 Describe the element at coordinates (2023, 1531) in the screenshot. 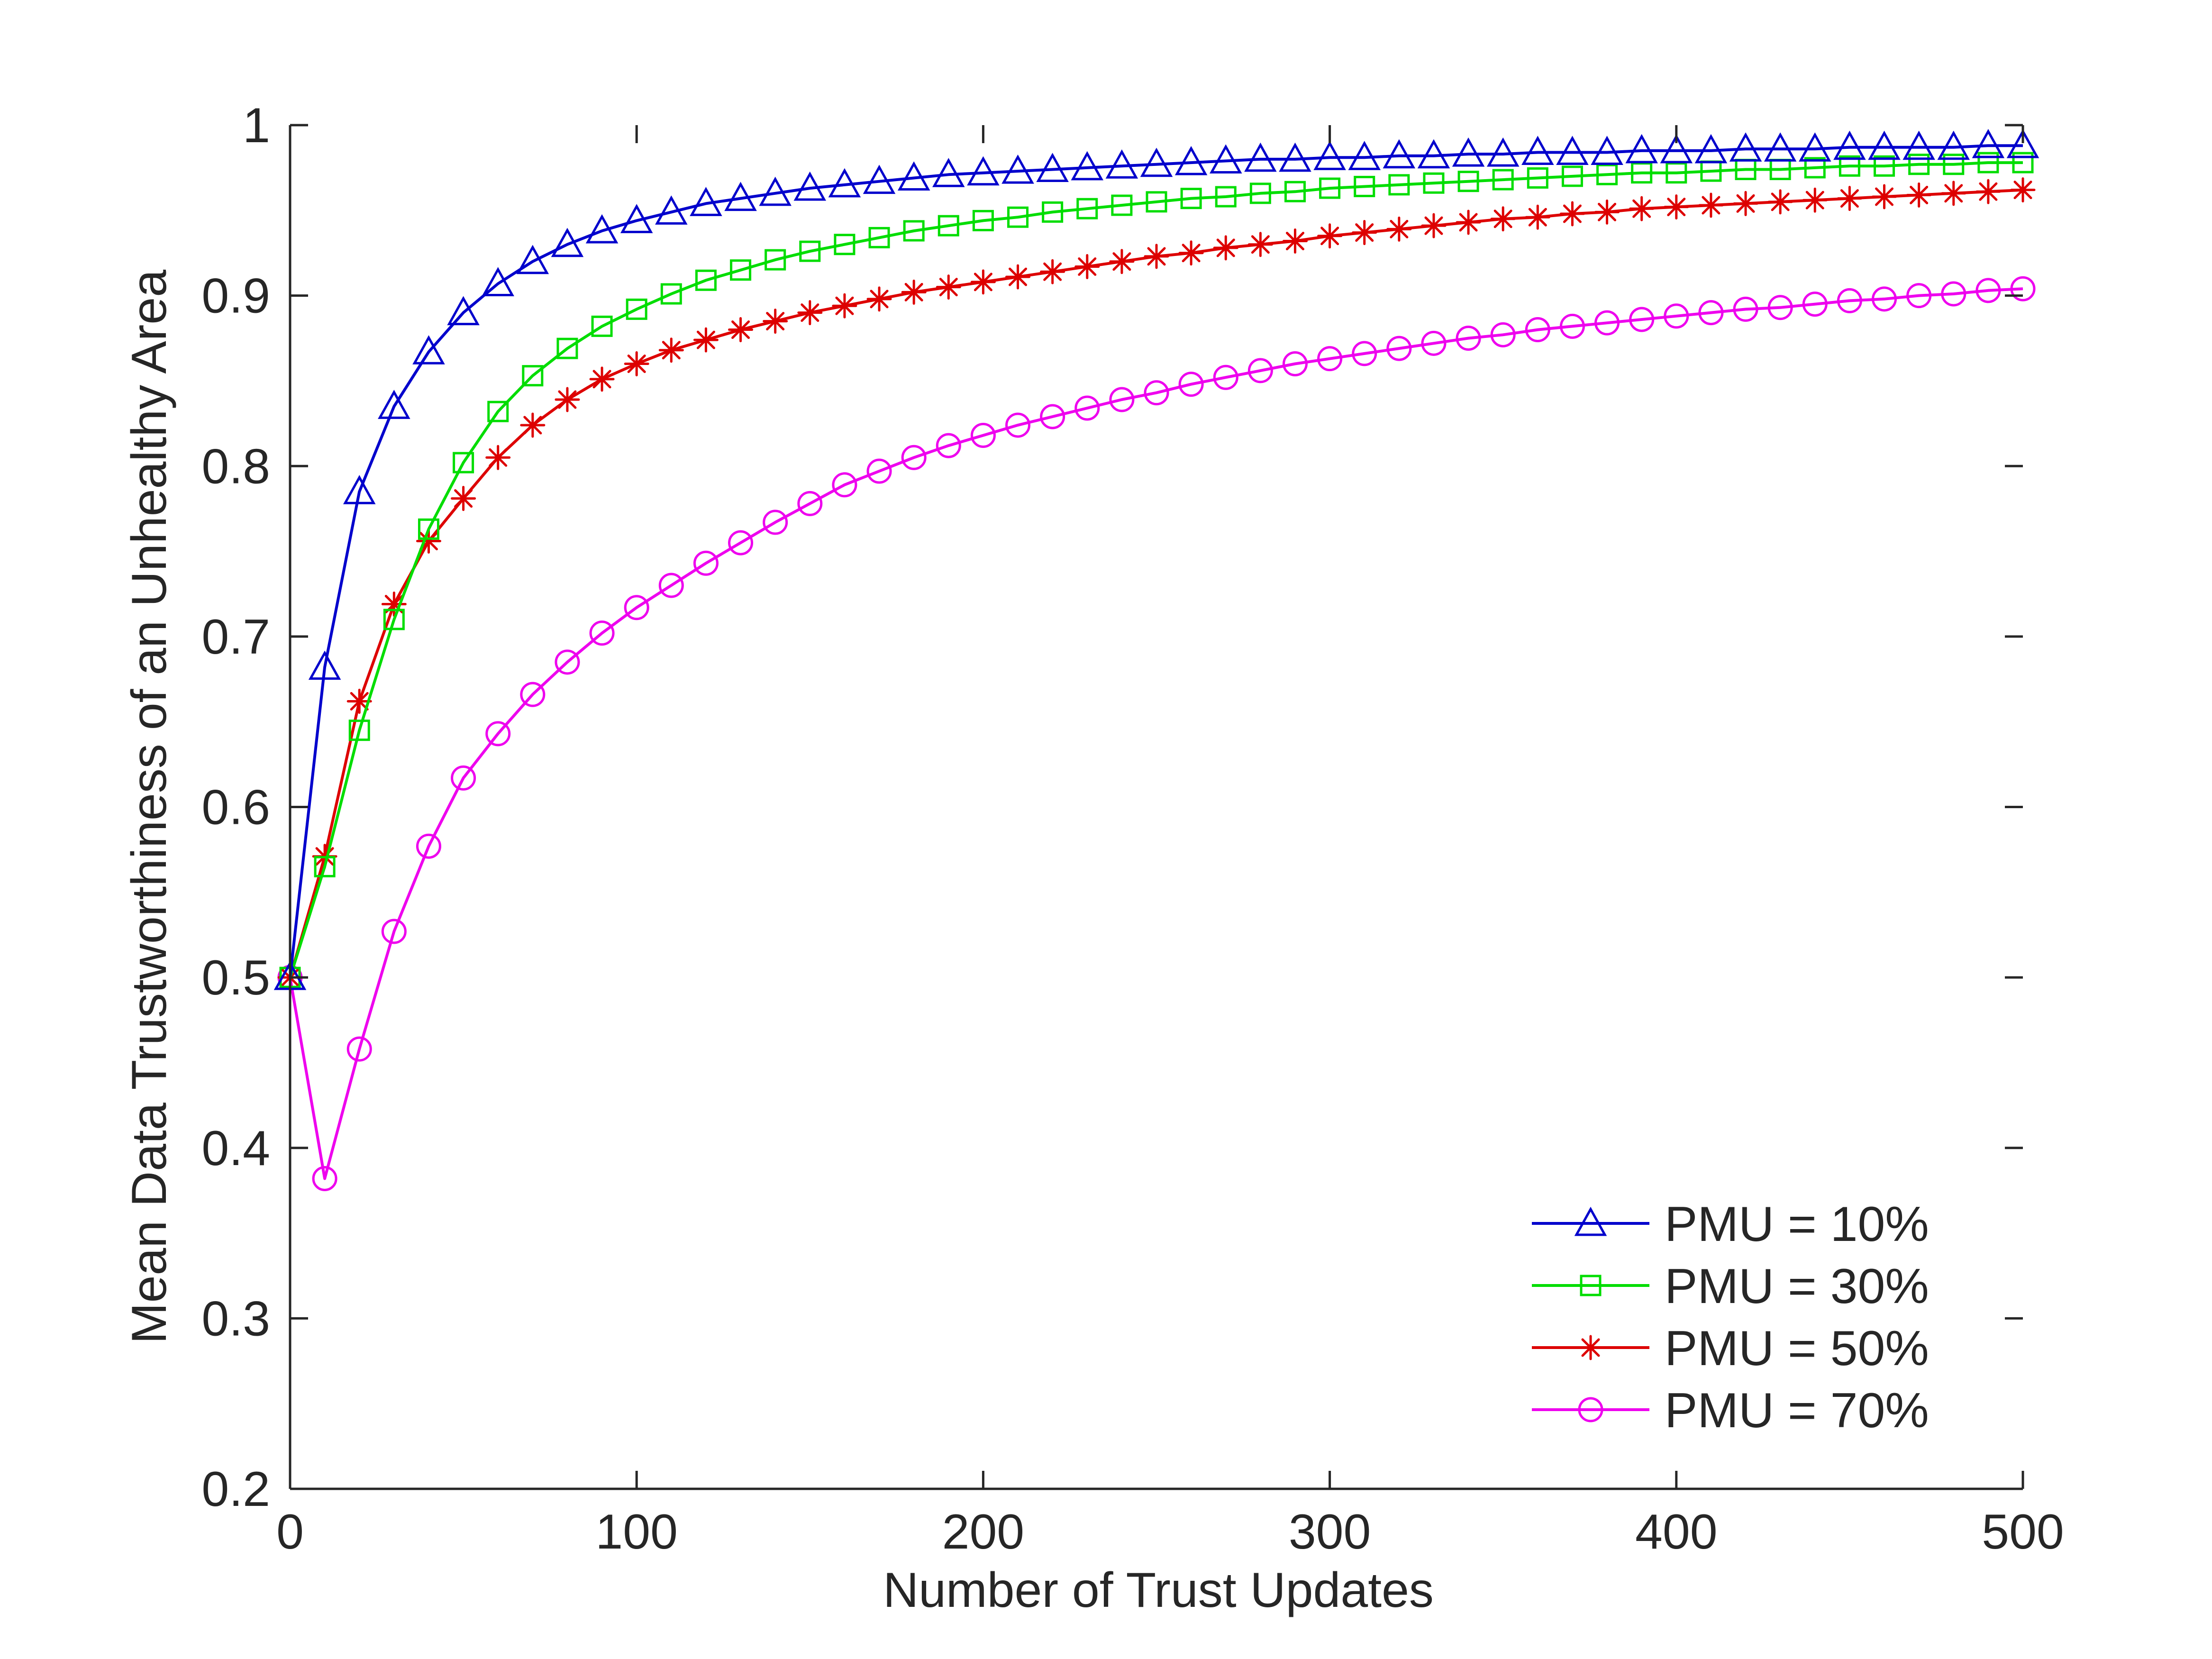

I see `x-tick-label: 500` at that location.